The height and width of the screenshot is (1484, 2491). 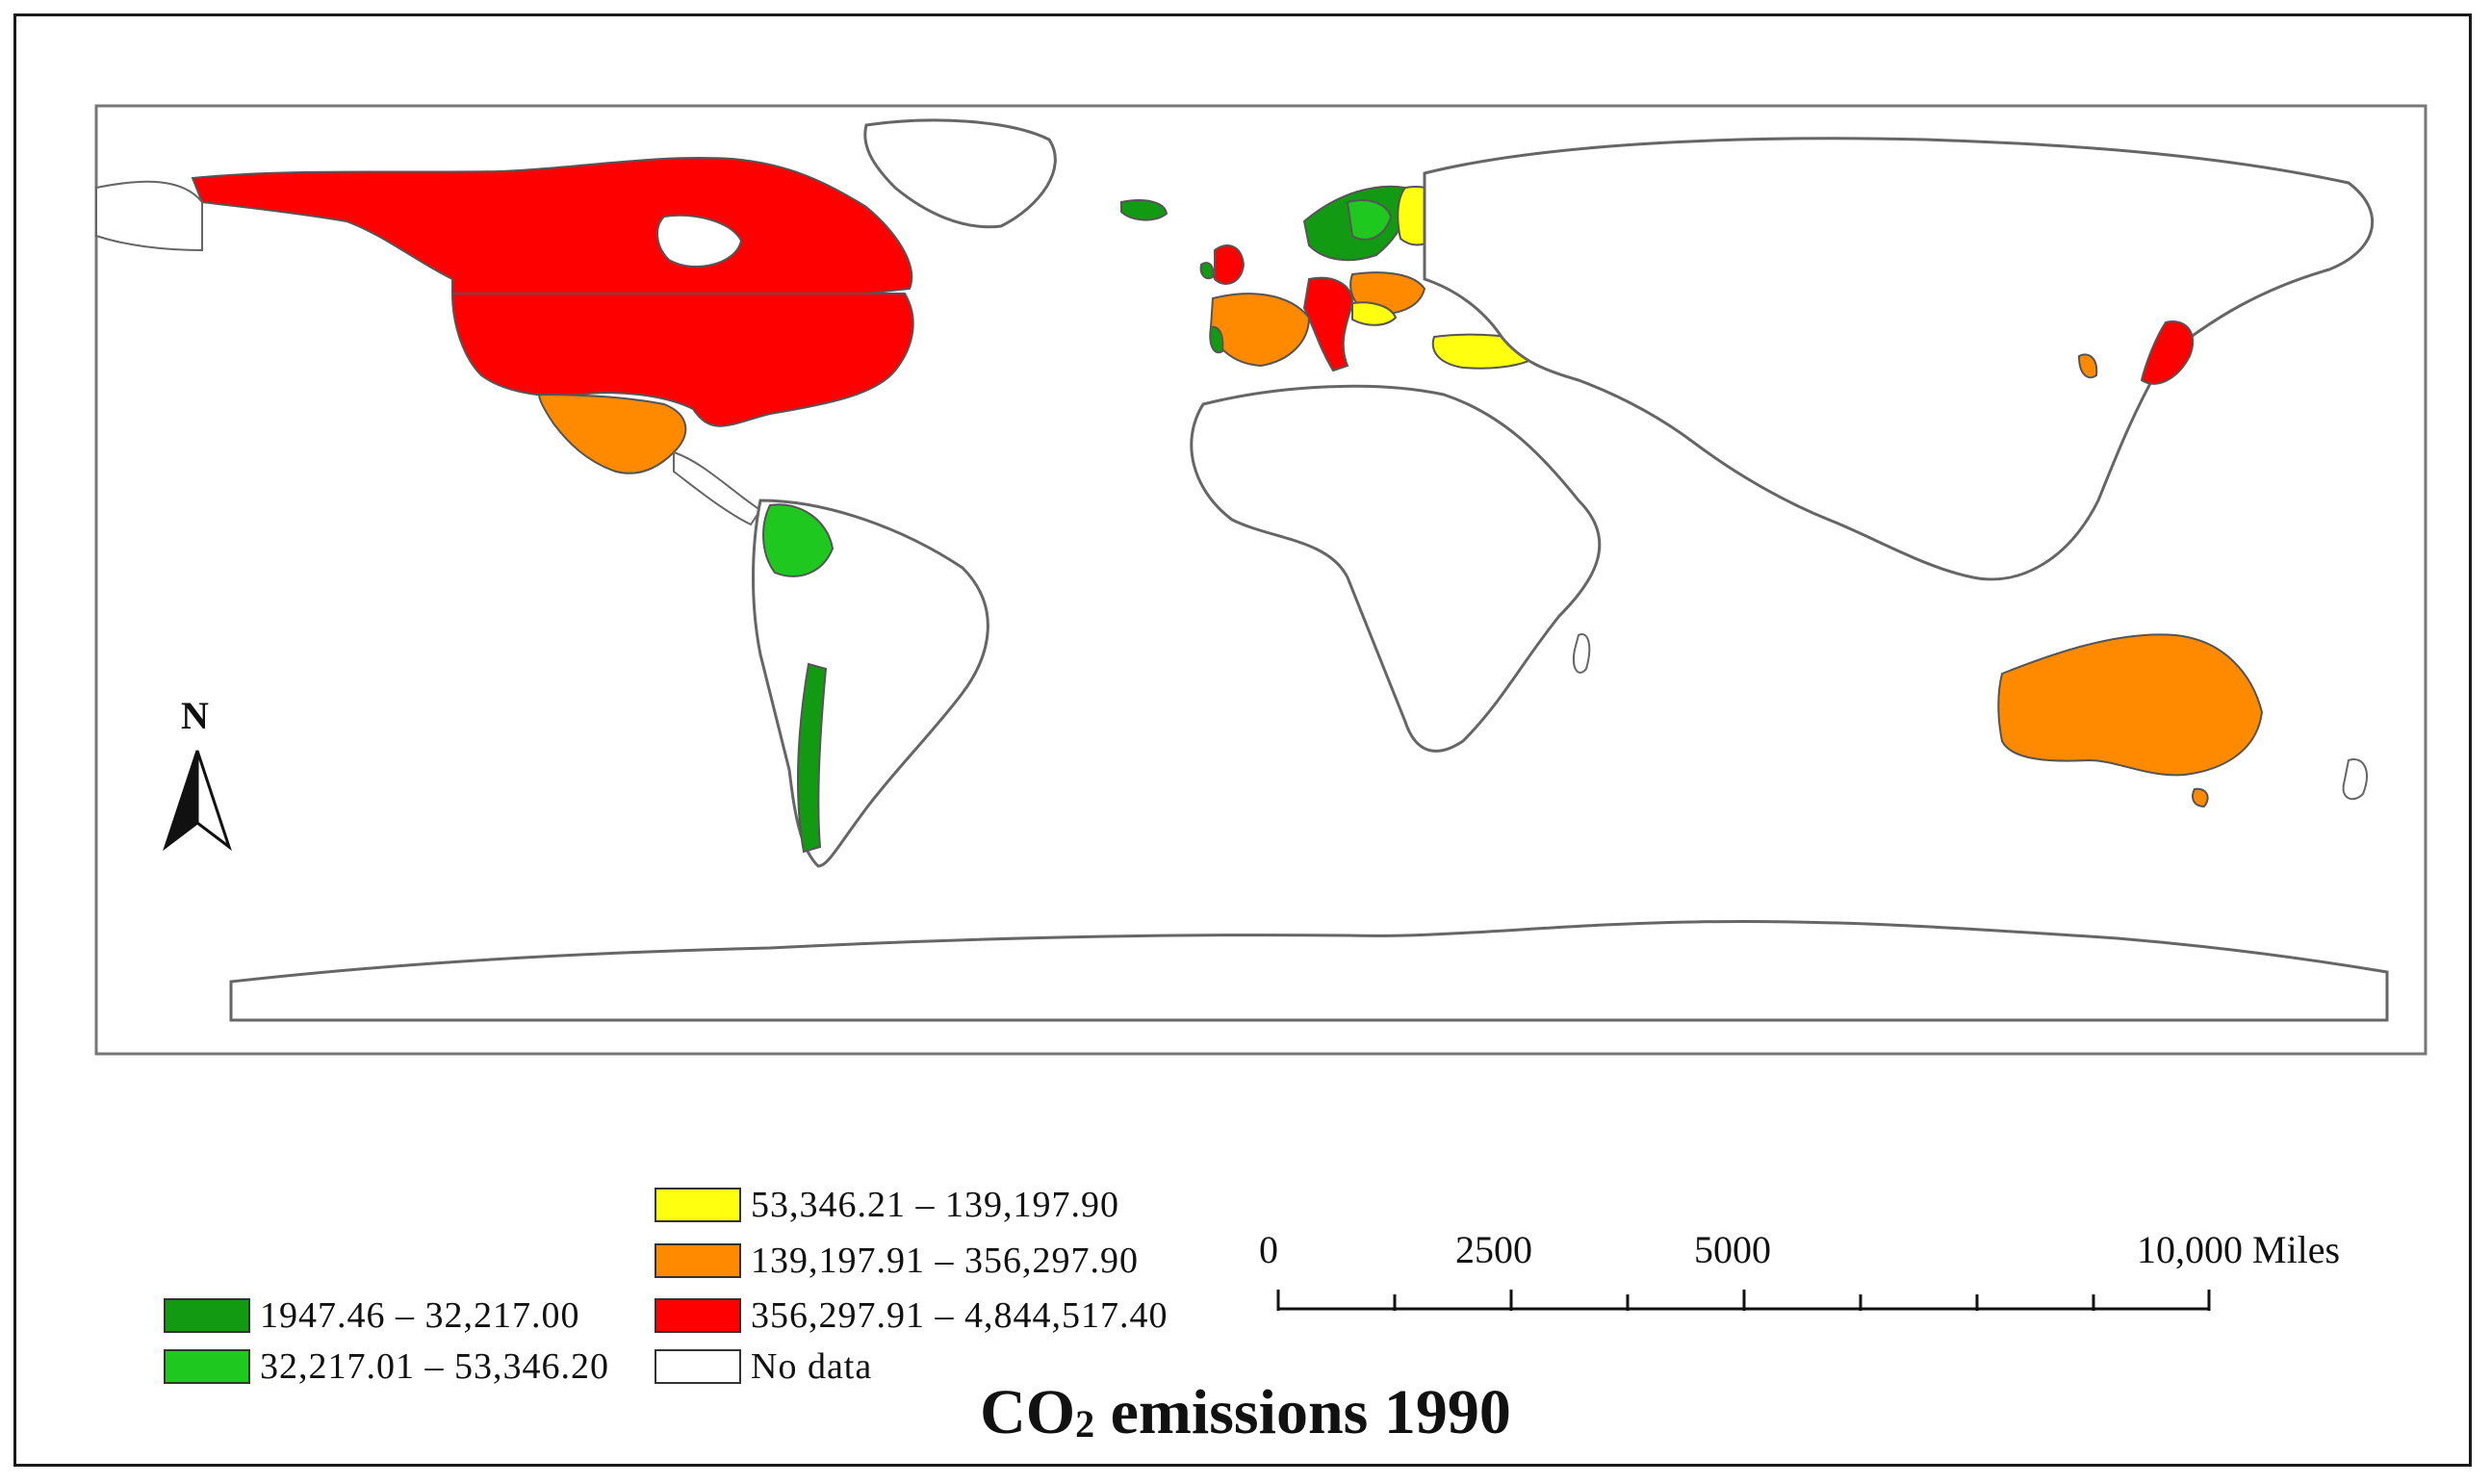 I want to click on region-france-spain, so click(x=1260, y=331).